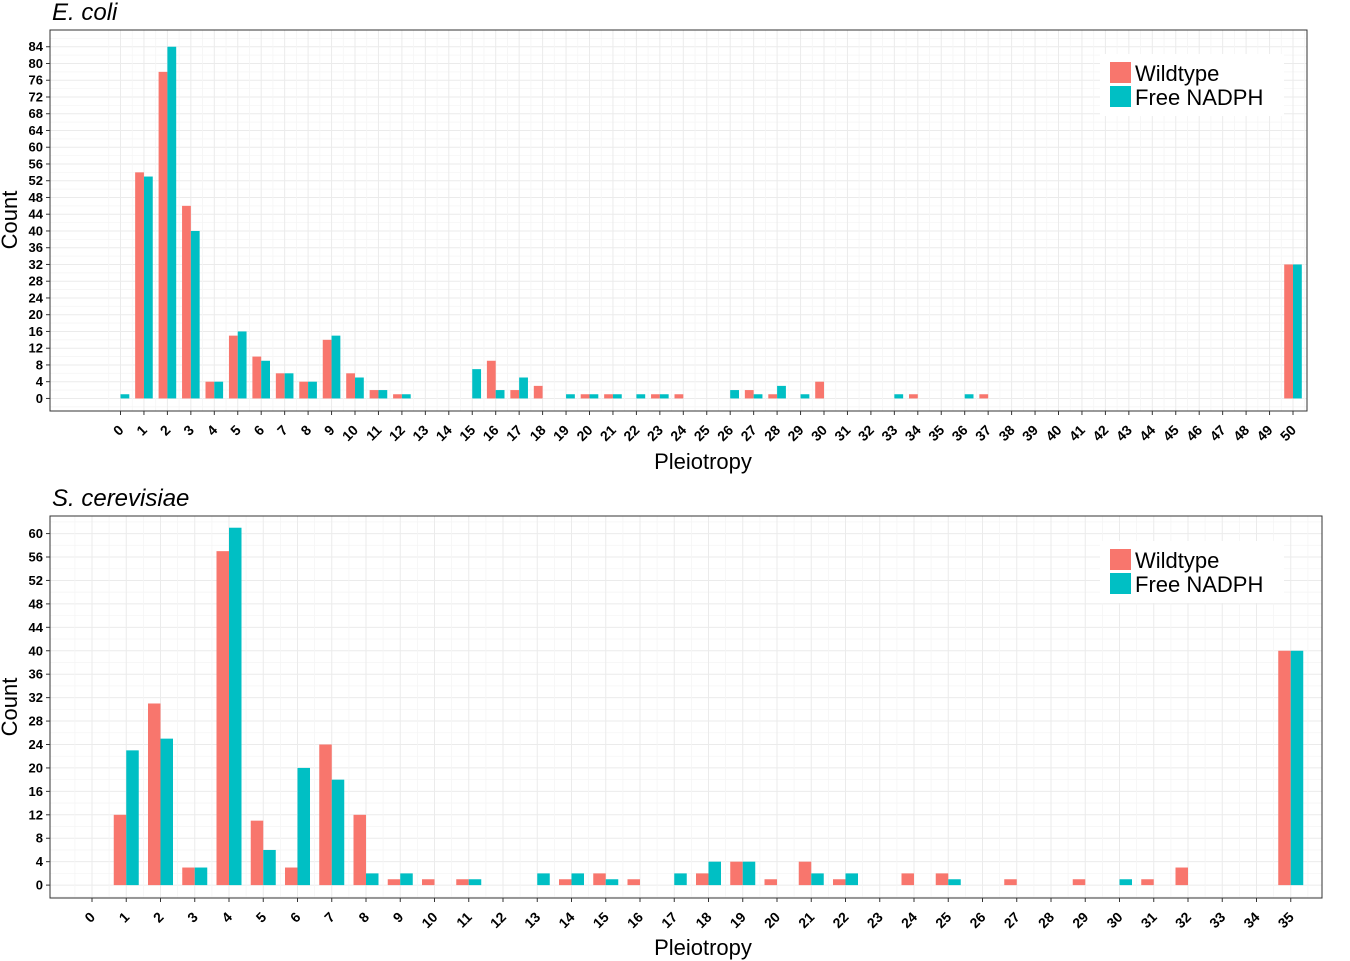 The width and height of the screenshot is (1350, 961). What do you see at coordinates (363, 917) in the screenshot?
I see `x-tick-label: 8` at bounding box center [363, 917].